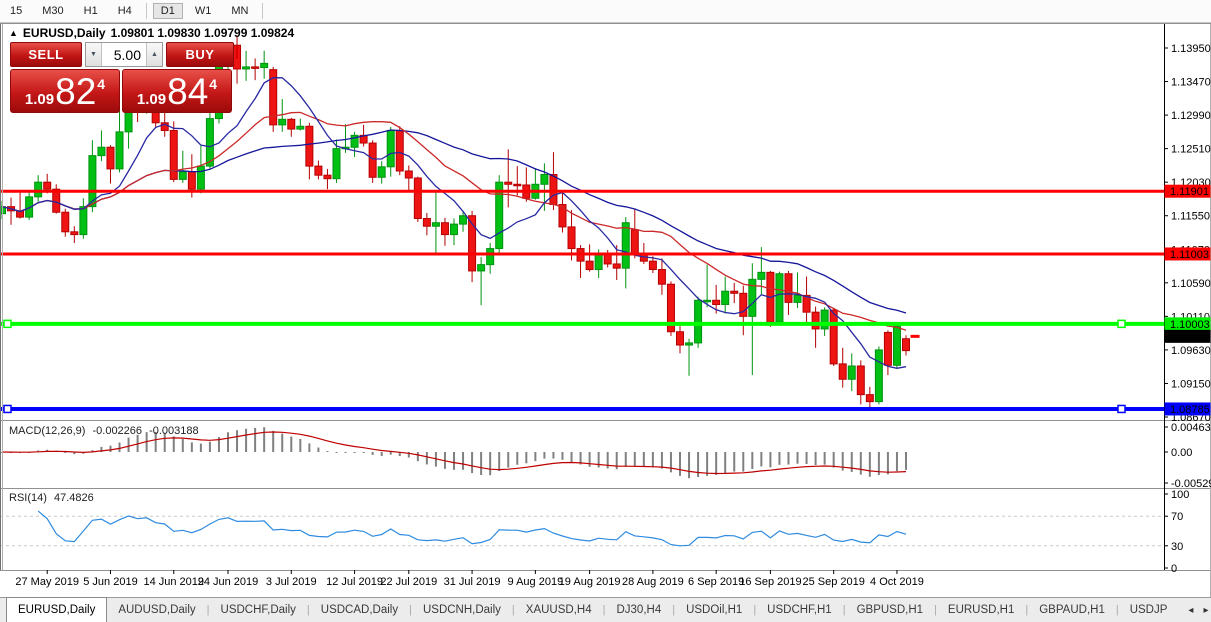  I want to click on price-badge-1.11901: 1.11901, so click(1187, 191).